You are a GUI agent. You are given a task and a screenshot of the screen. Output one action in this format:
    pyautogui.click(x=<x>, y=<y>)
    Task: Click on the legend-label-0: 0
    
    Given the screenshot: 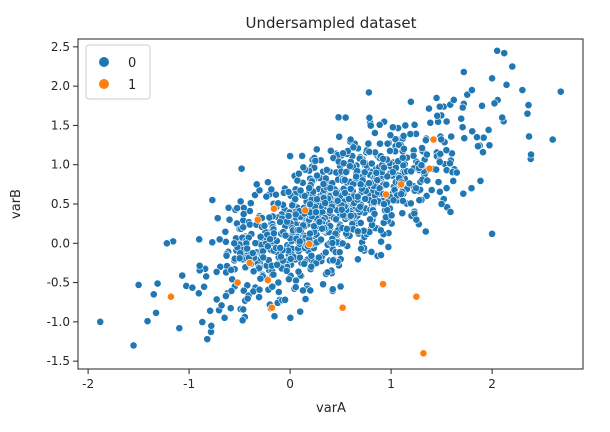 What is the action you would take?
    pyautogui.click(x=132, y=63)
    